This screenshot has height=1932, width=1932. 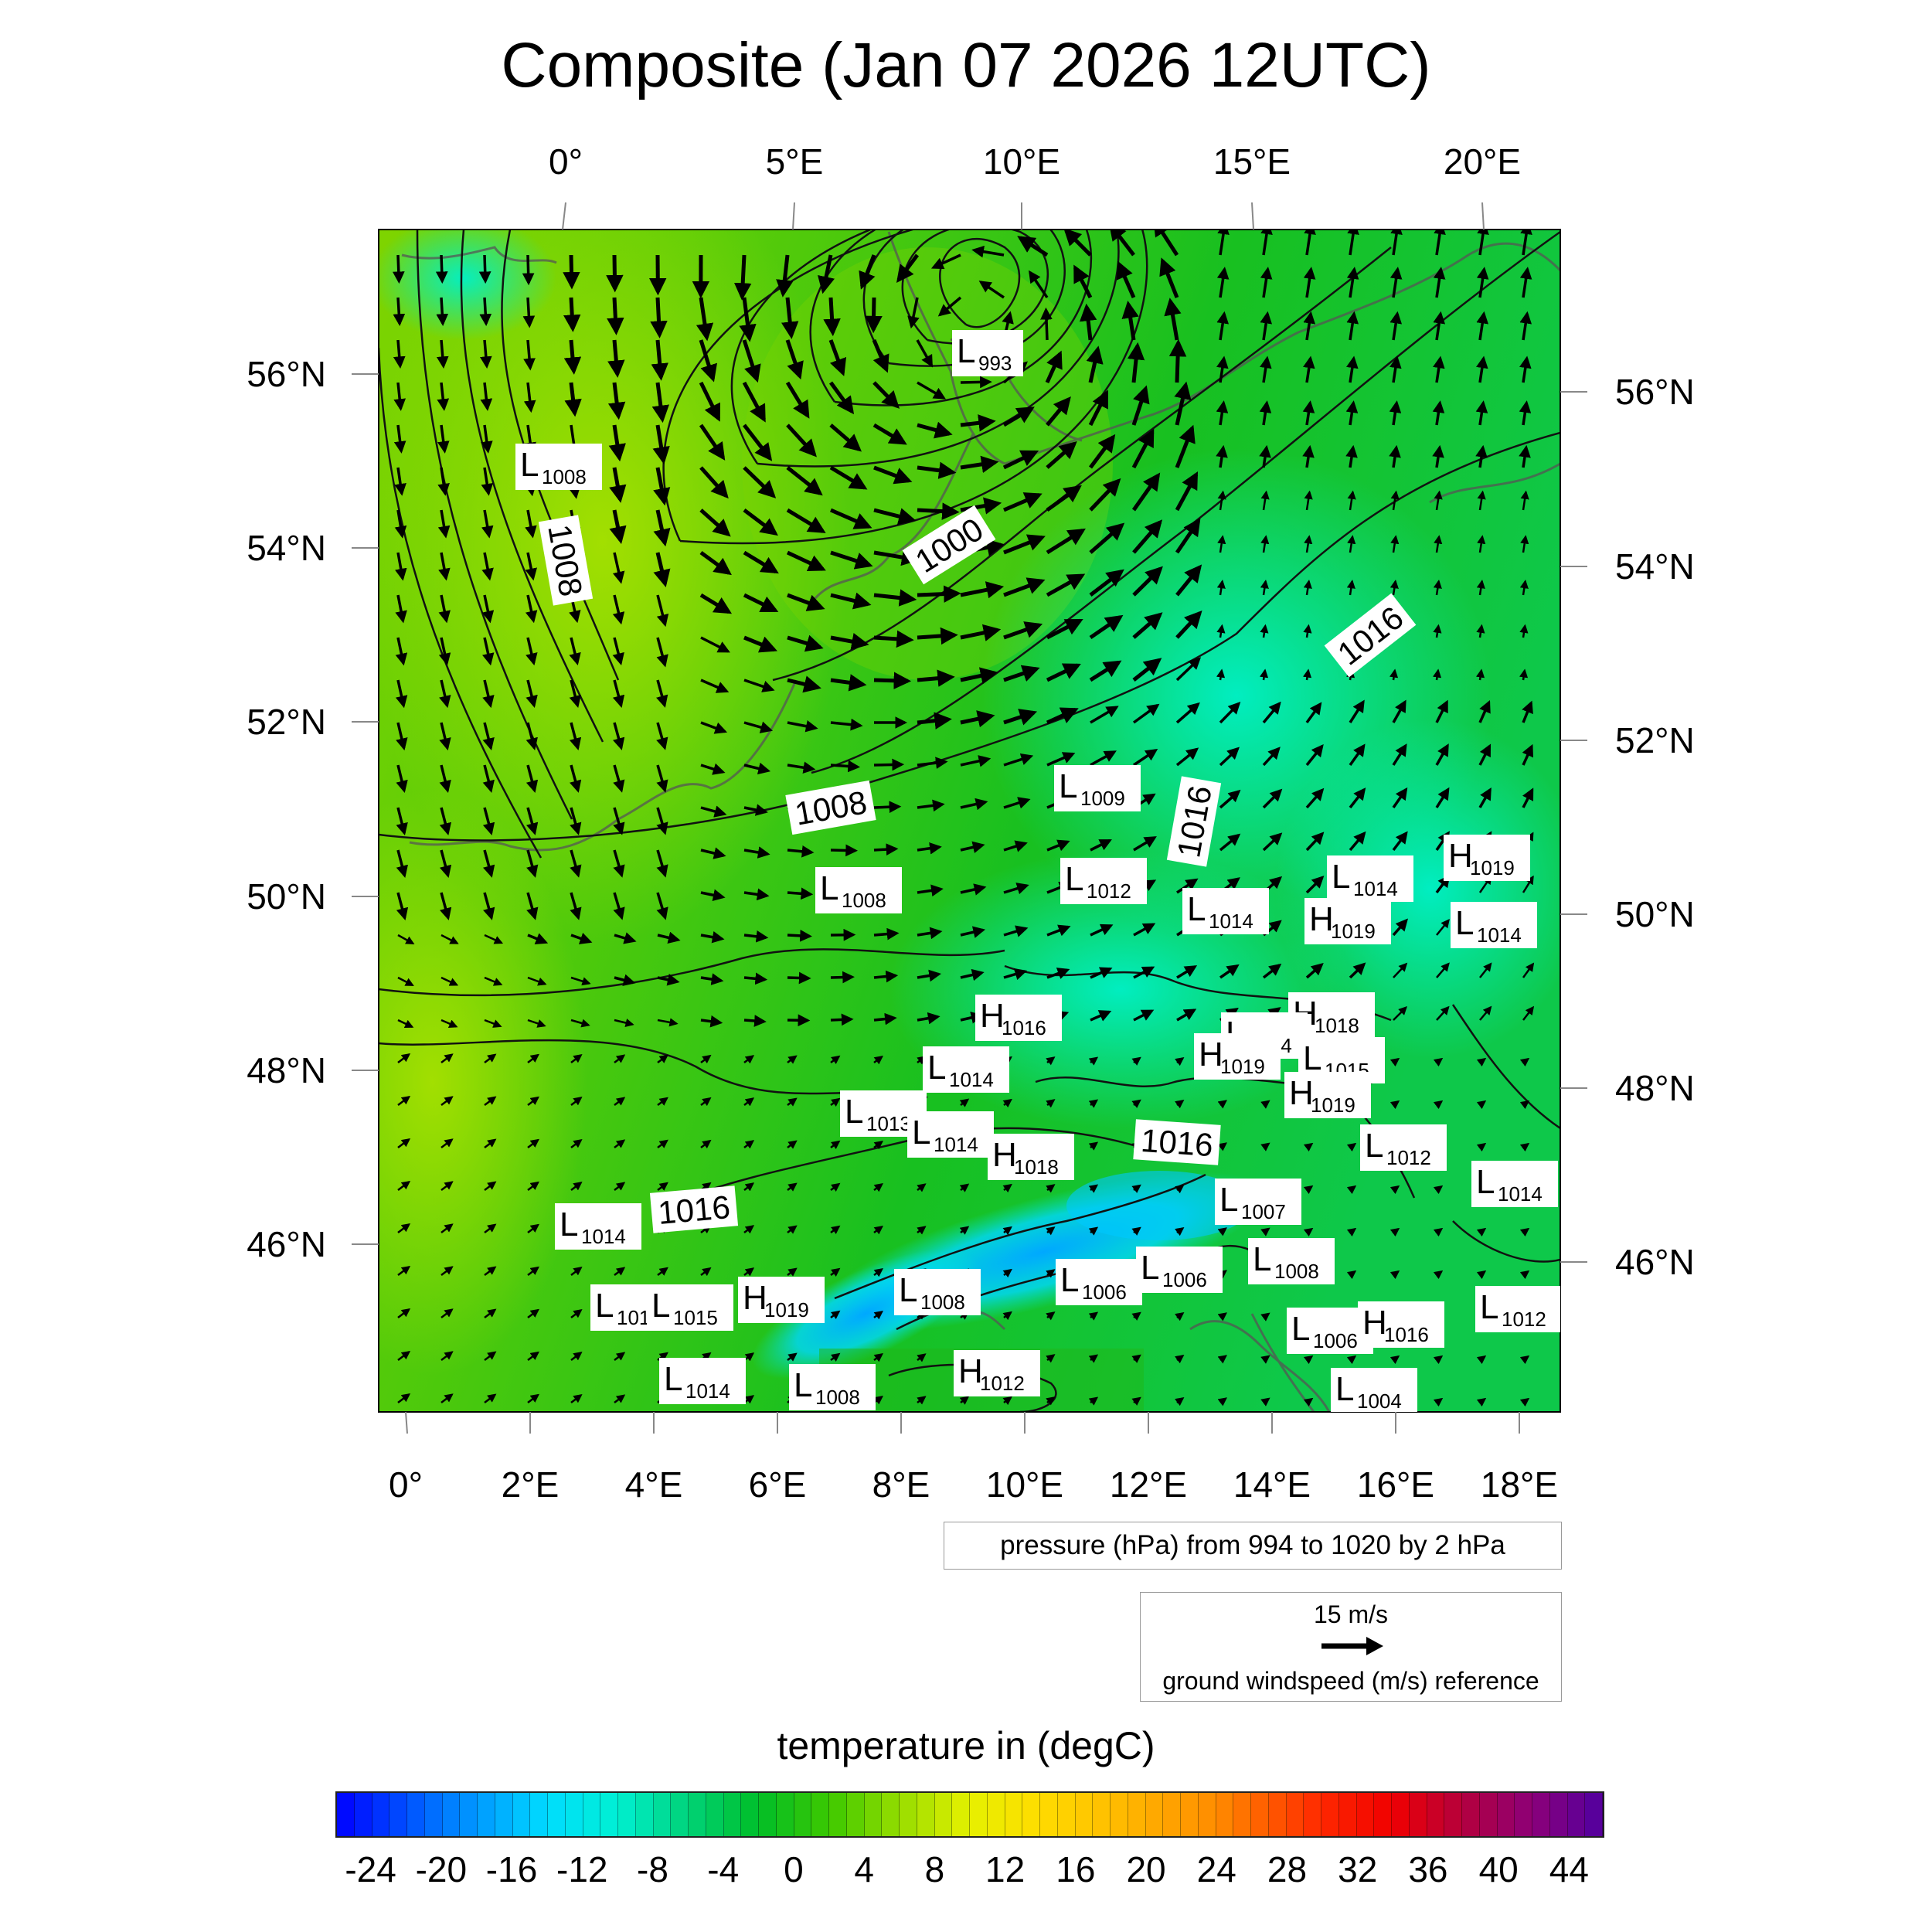 What do you see at coordinates (1148, 1484) in the screenshot?
I see `bottom-tick-label: 12°E` at bounding box center [1148, 1484].